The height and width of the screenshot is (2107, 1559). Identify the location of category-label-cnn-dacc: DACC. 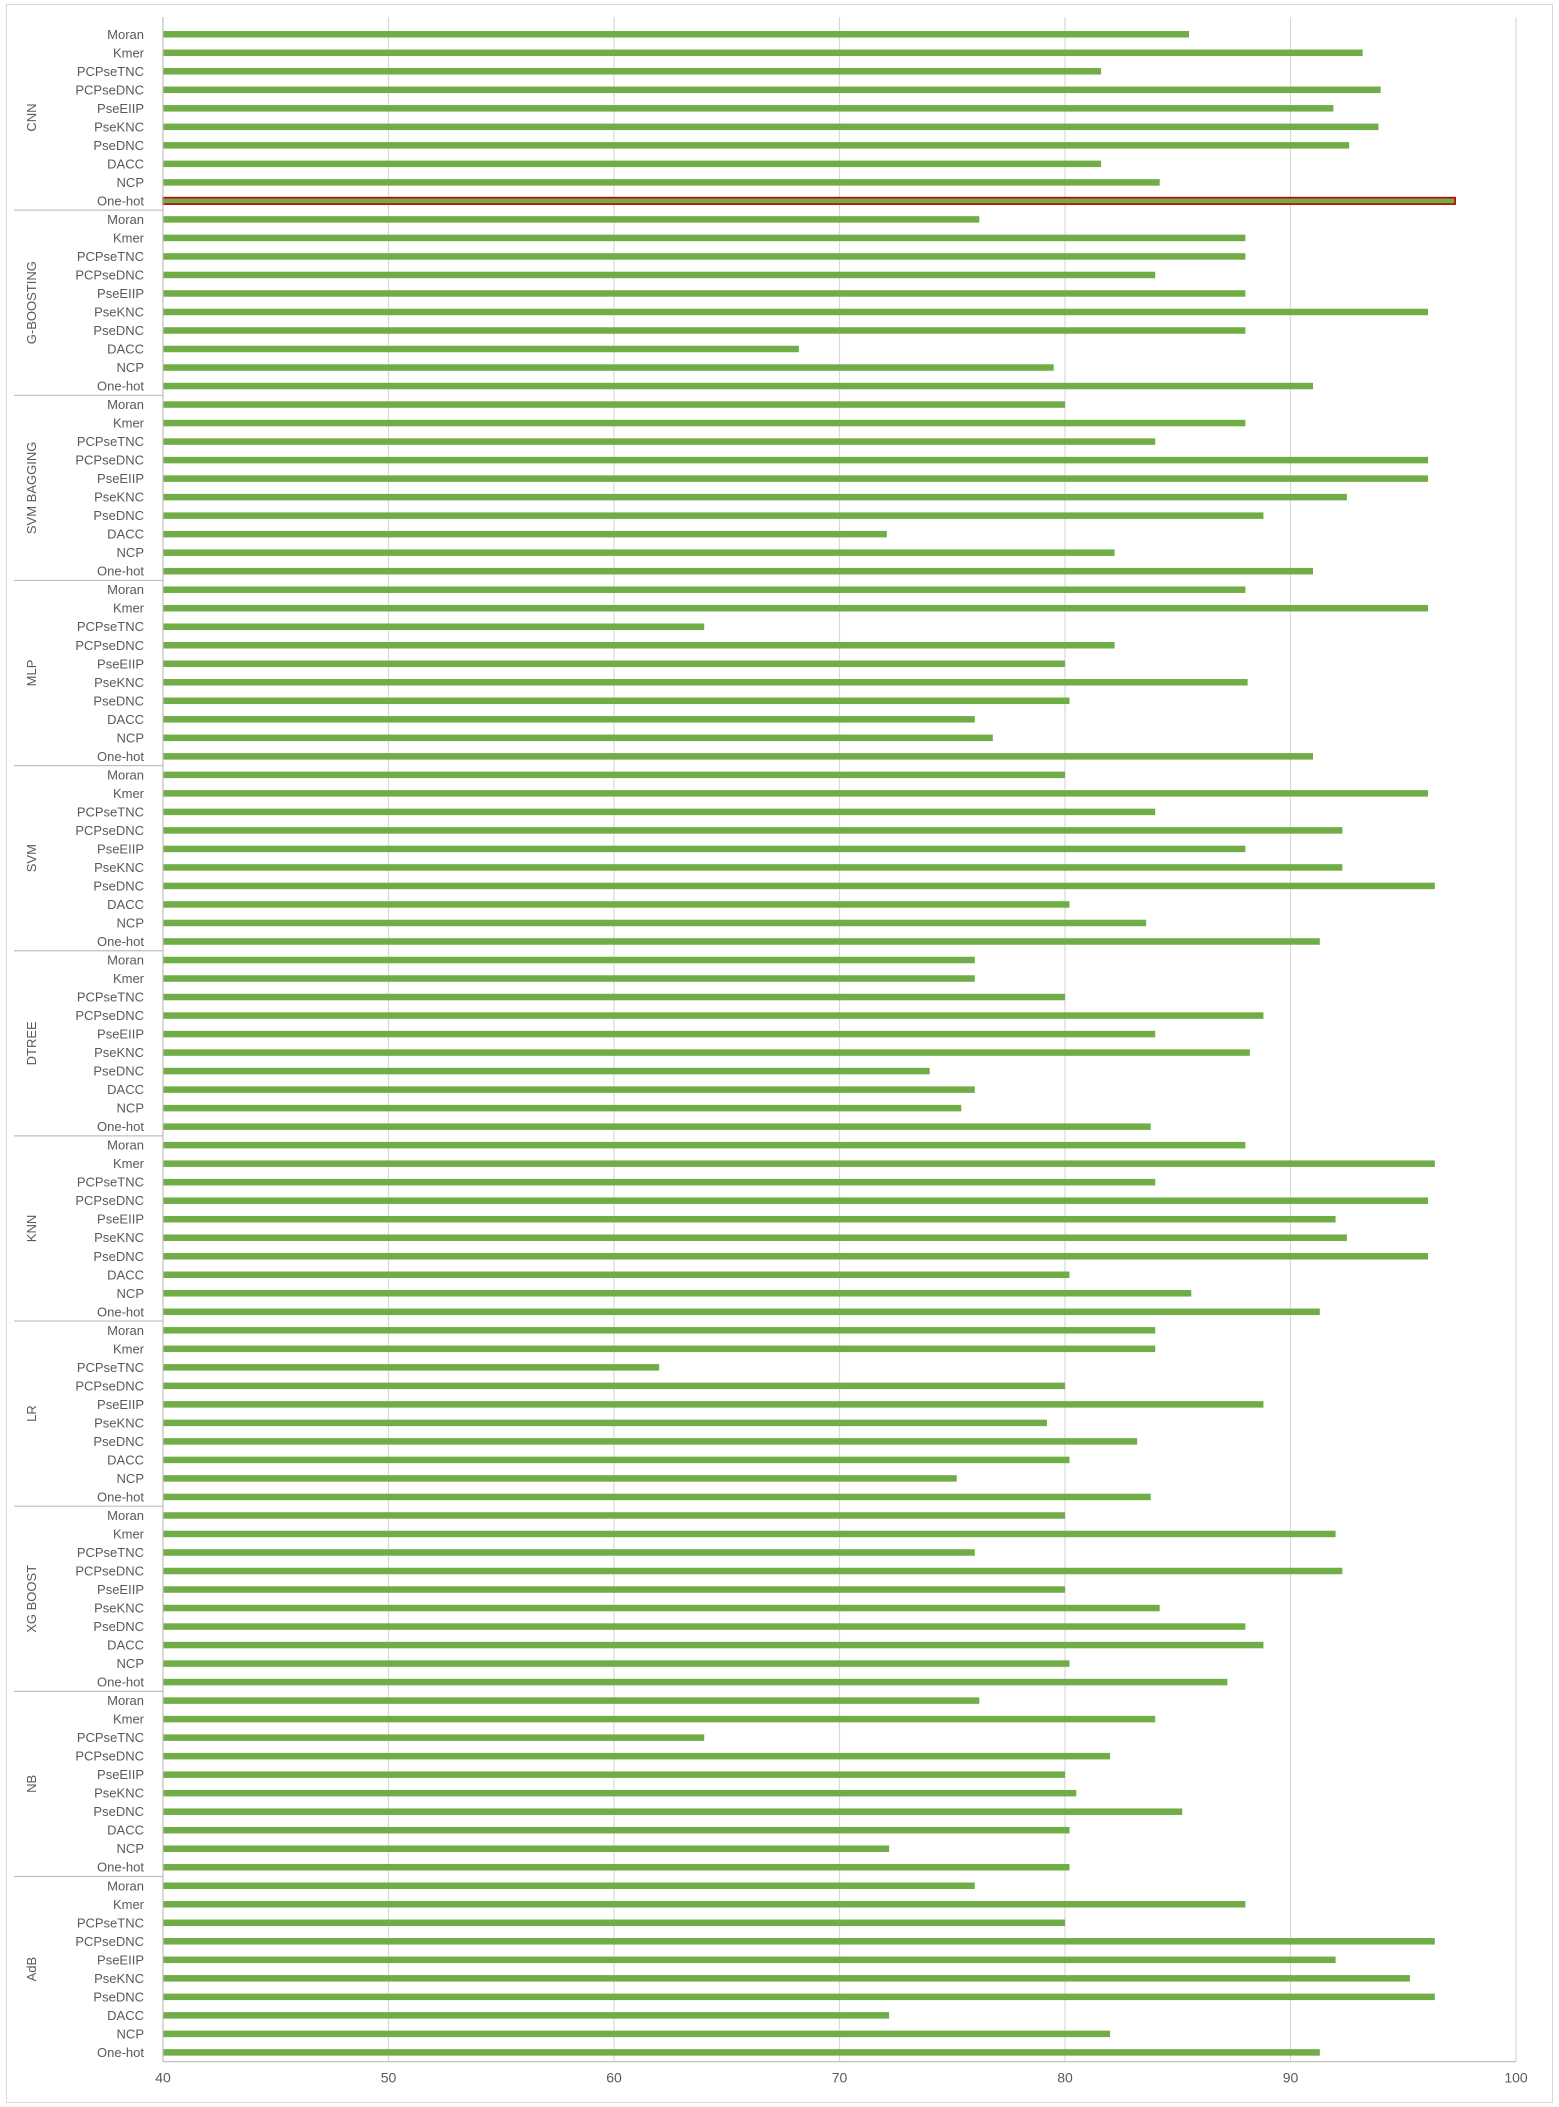
(125, 163).